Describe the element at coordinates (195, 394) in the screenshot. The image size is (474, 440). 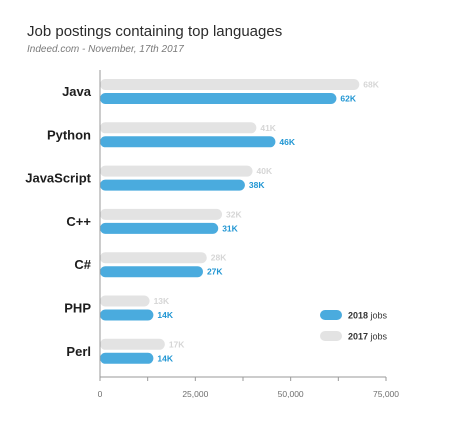
I see `x-tick-label: 25,000` at that location.